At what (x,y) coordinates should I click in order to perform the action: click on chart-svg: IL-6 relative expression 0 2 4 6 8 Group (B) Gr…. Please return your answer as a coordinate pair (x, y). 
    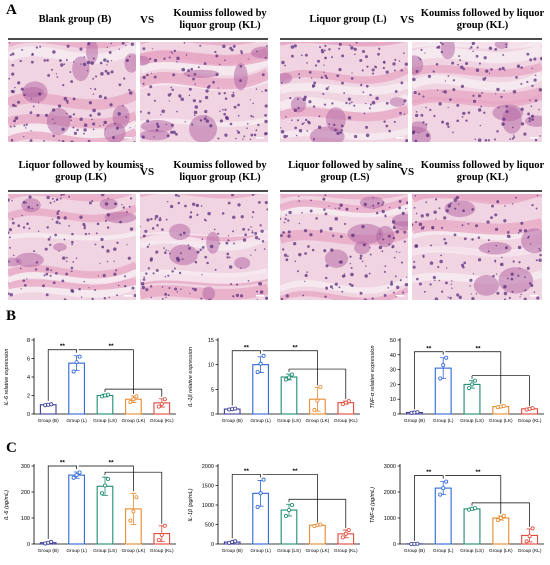
    Looking at the image, I should click on (90, 381).